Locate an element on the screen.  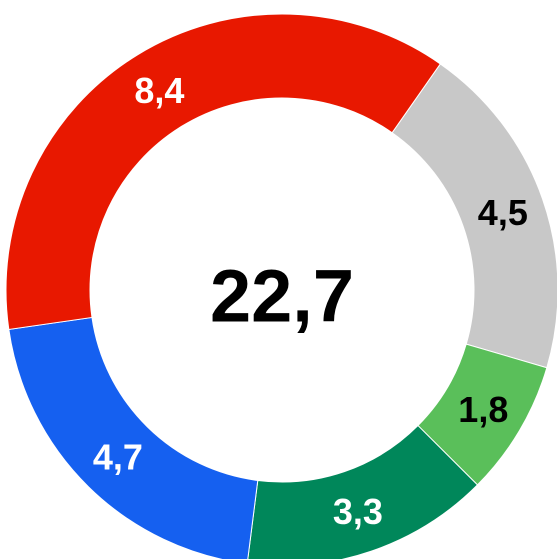
slice-label: 1,8 is located at coordinates (483, 409).